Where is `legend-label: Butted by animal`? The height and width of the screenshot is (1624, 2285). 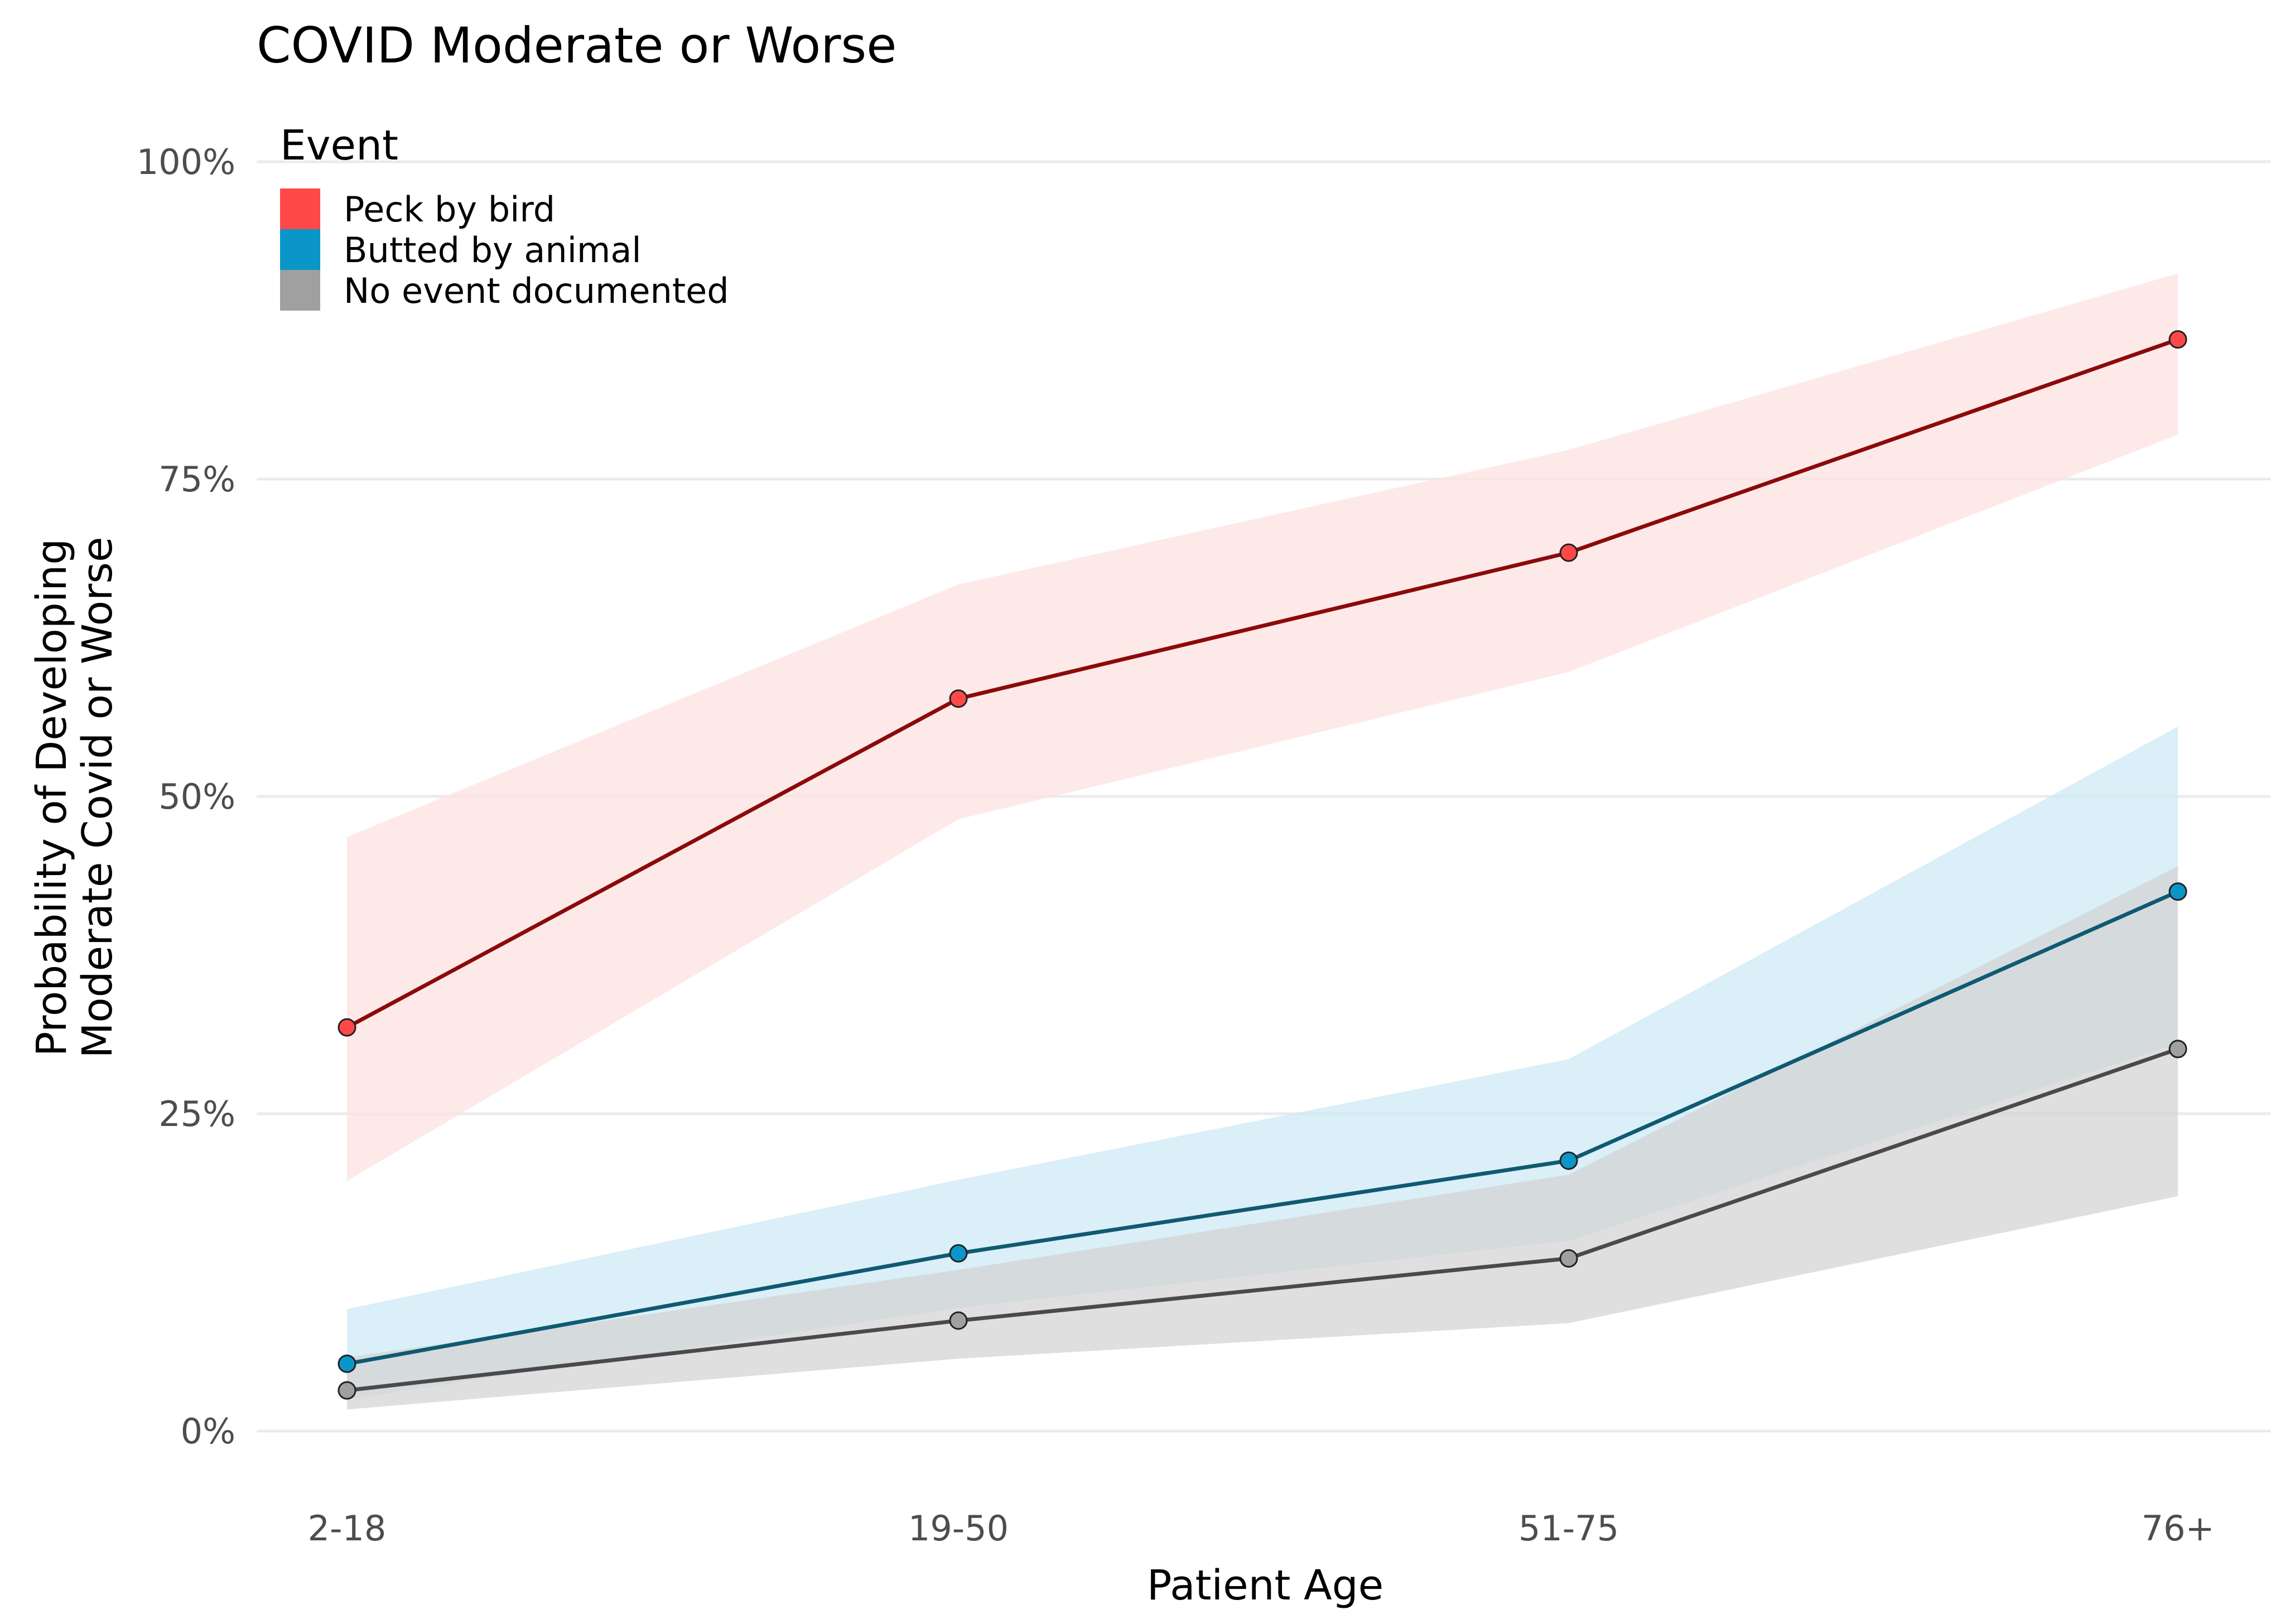
legend-label: Butted by animal is located at coordinates (493, 250).